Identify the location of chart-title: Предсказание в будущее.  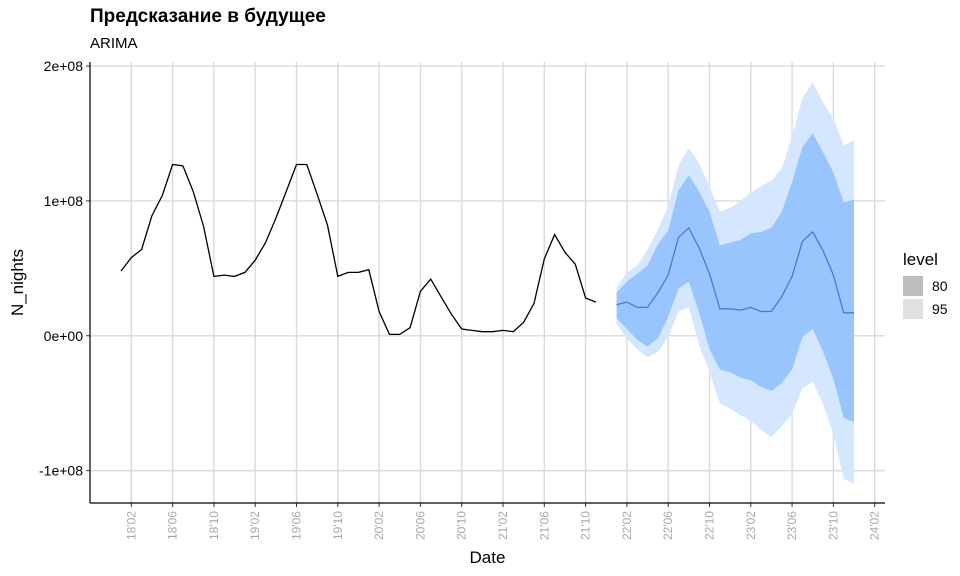
(208, 16).